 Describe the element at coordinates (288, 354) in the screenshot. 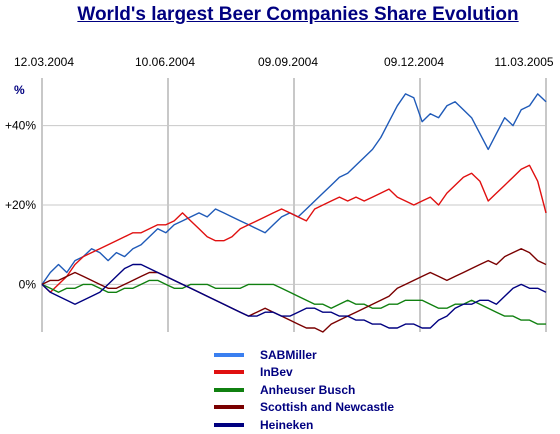

I see `legend-label: SABMiller` at that location.